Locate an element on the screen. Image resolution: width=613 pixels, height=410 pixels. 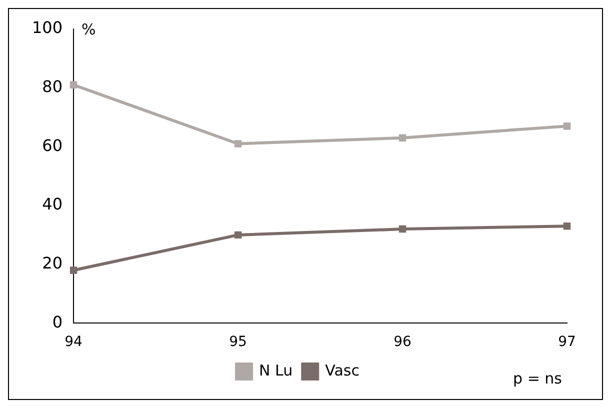
y-tick-label: 40 is located at coordinates (52, 204).